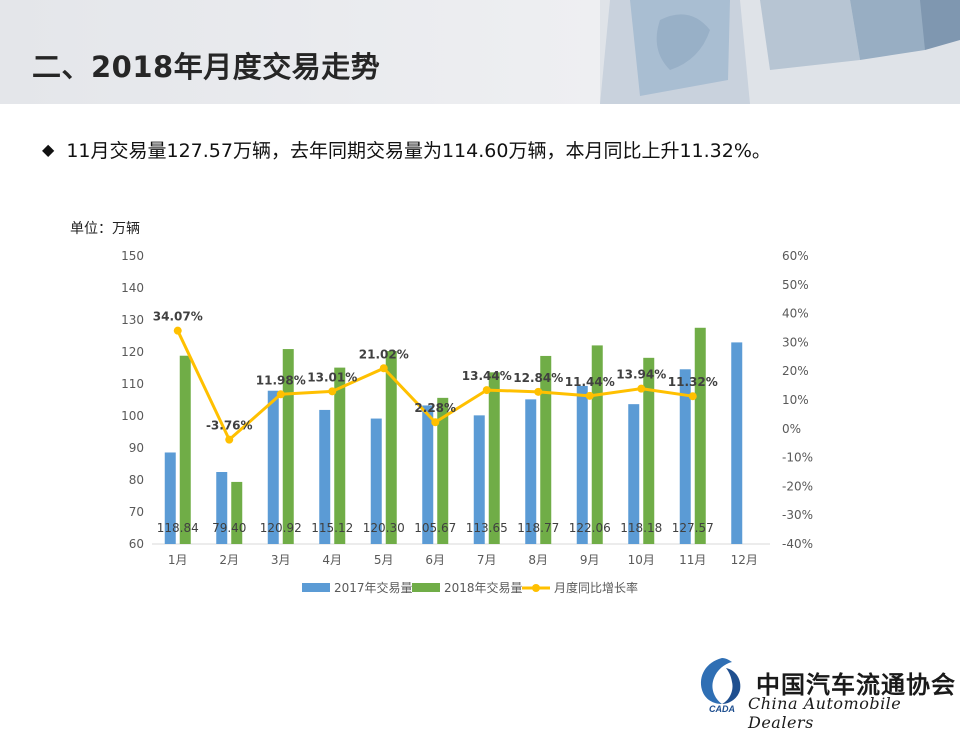  What do you see at coordinates (132, 352) in the screenshot?
I see `y-left-tick-label: 120` at bounding box center [132, 352].